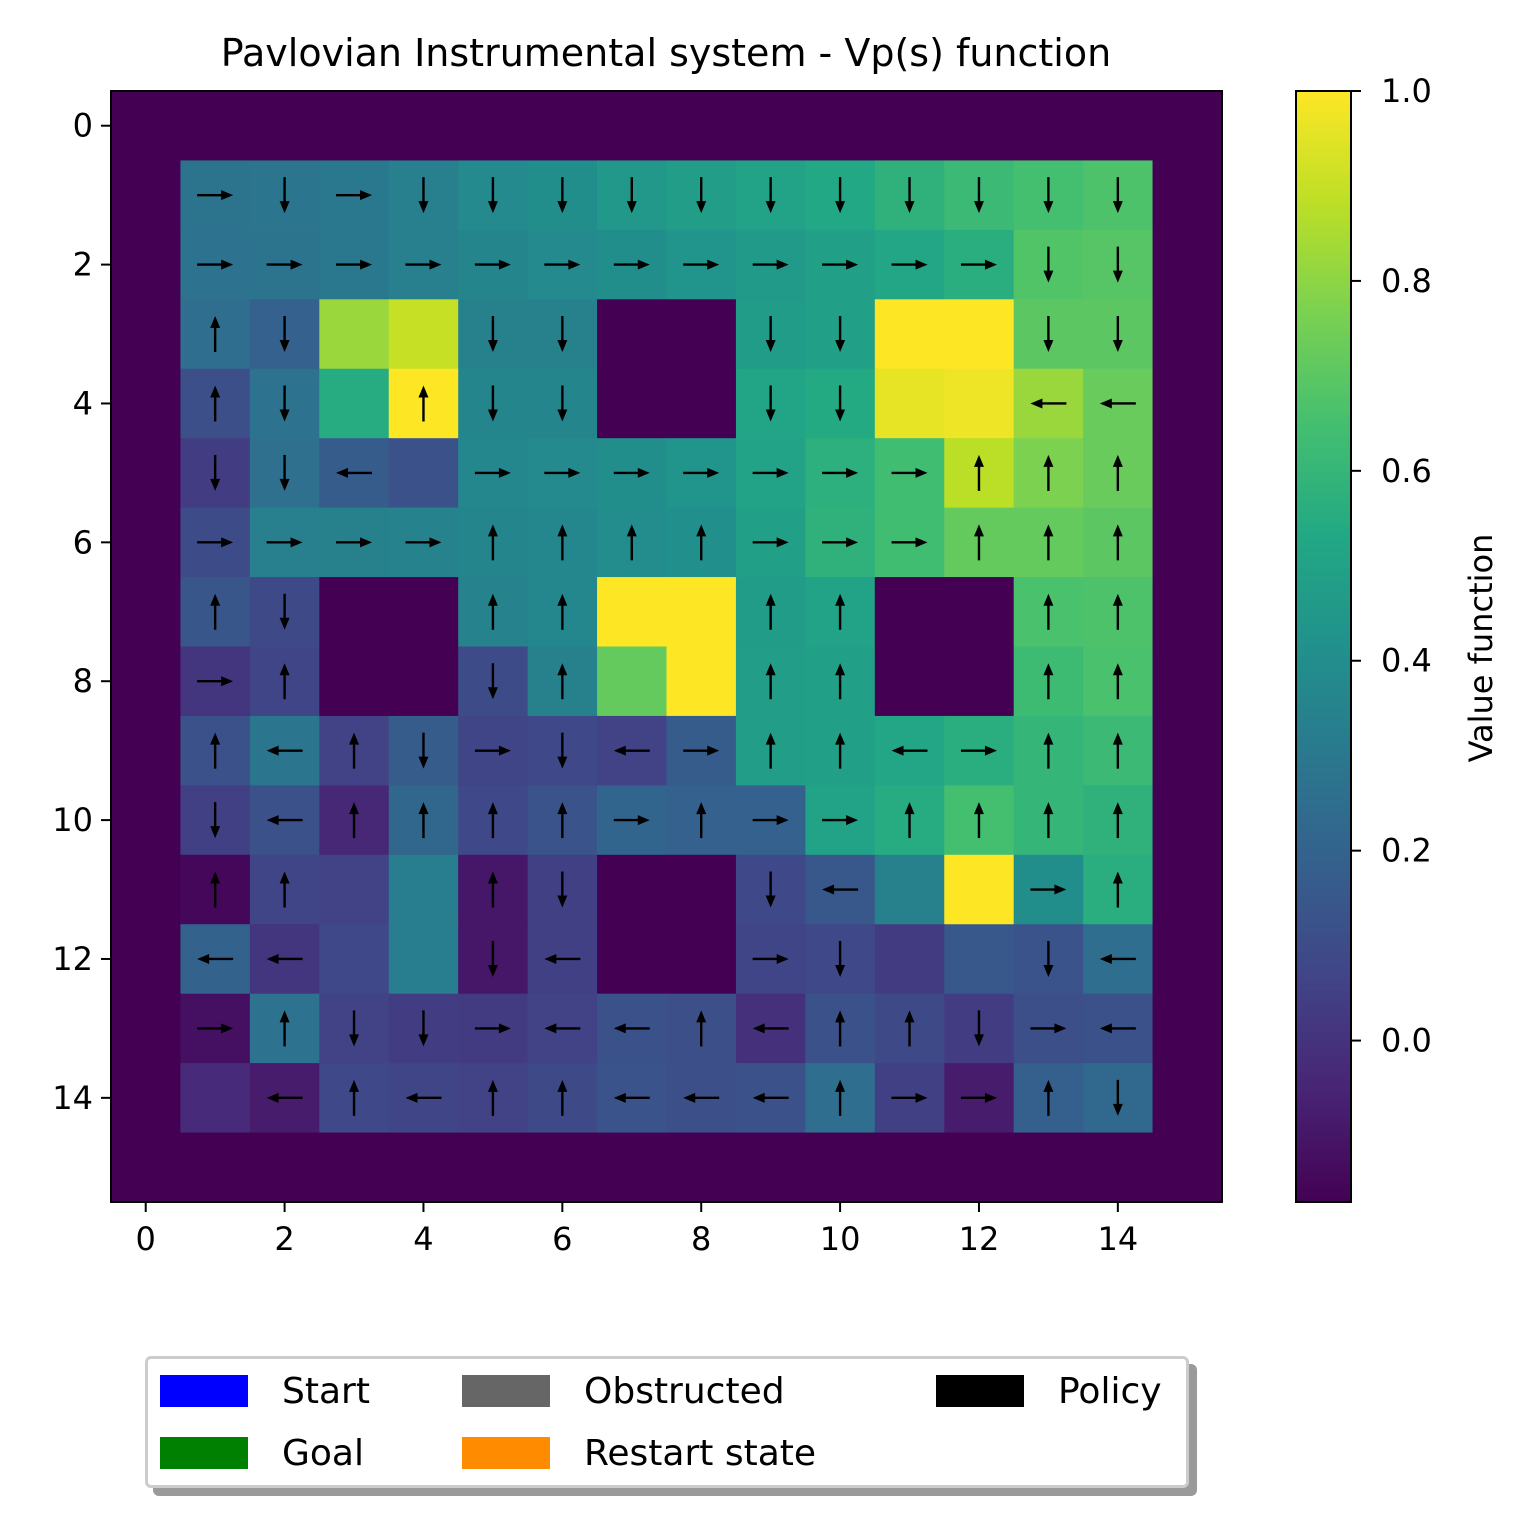 This screenshot has width=1533, height=1519. Describe the element at coordinates (81, 612) in the screenshot. I see `y-axis: 0 2 4 6 8 10 12 14` at that location.